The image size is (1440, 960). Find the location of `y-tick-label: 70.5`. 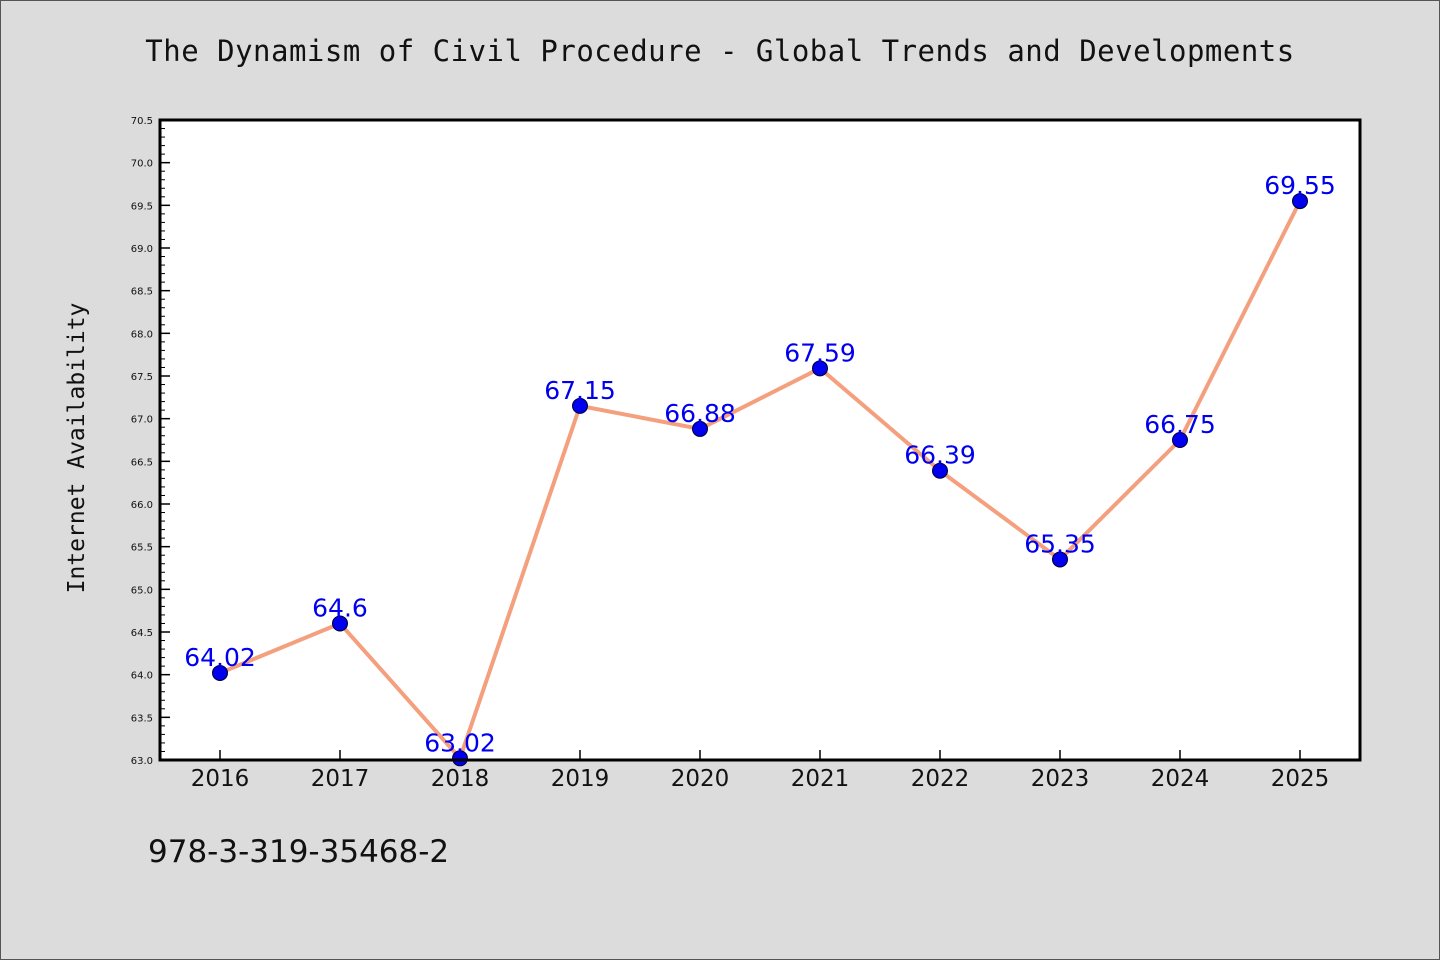

y-tick-label: 70.5 is located at coordinates (142, 121).